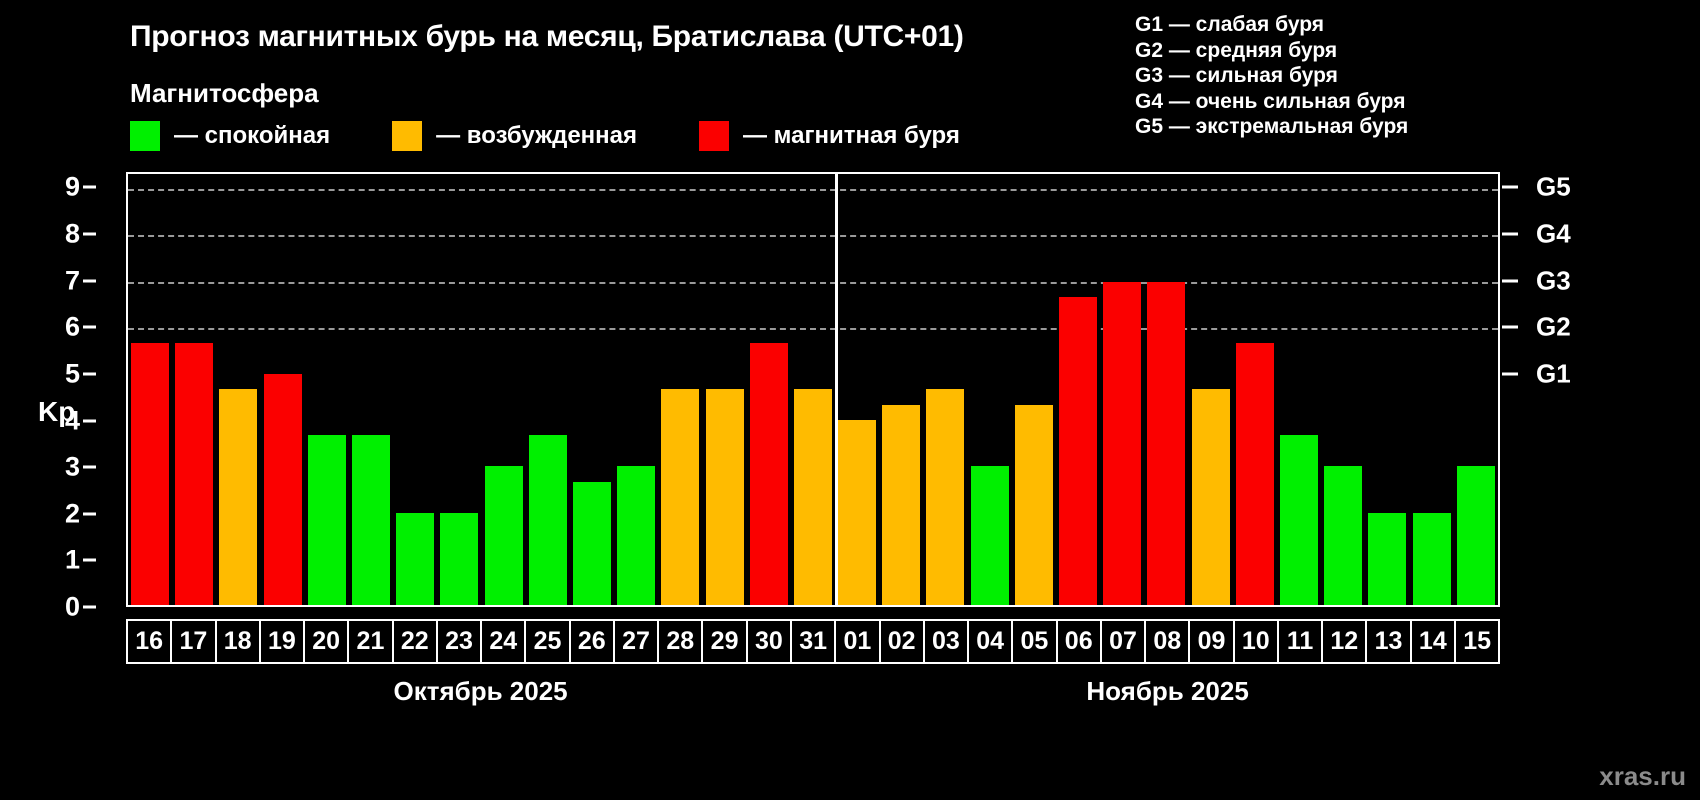 This screenshot has height=800, width=1700. I want to click on day-label-22: 22, so click(416, 641).